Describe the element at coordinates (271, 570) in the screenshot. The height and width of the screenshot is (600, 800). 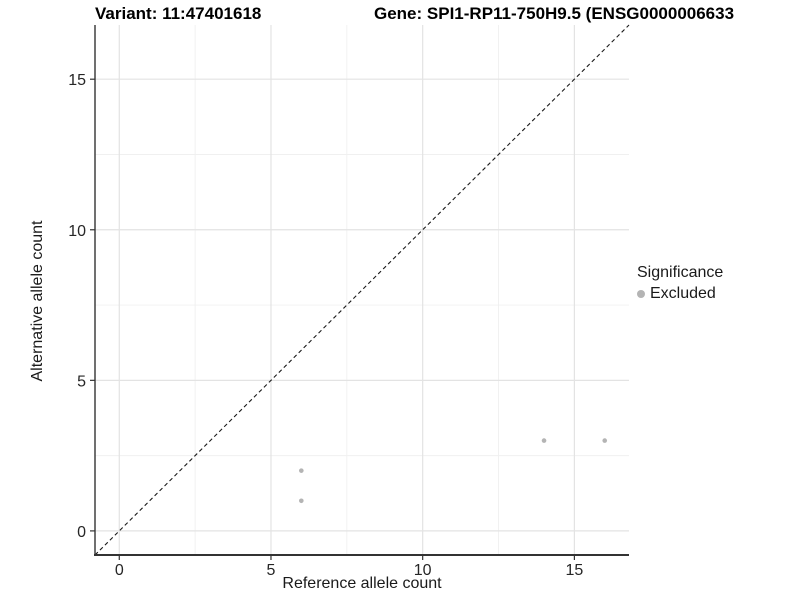
I see `x-tick-label: 5` at that location.